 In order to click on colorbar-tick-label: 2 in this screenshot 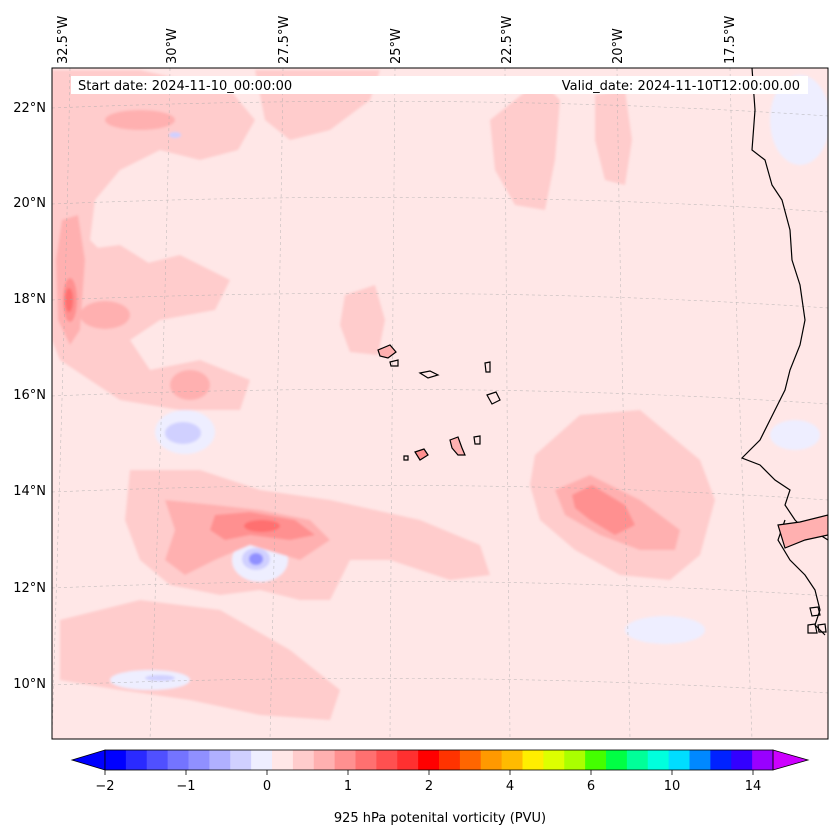, I will do `click(429, 786)`.